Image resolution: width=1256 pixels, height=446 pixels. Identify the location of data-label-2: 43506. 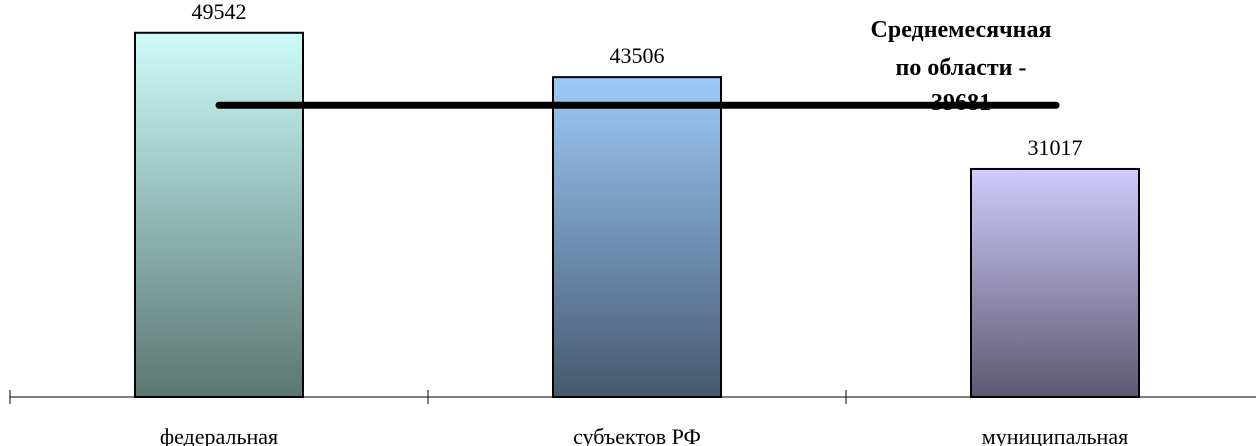
(637, 55).